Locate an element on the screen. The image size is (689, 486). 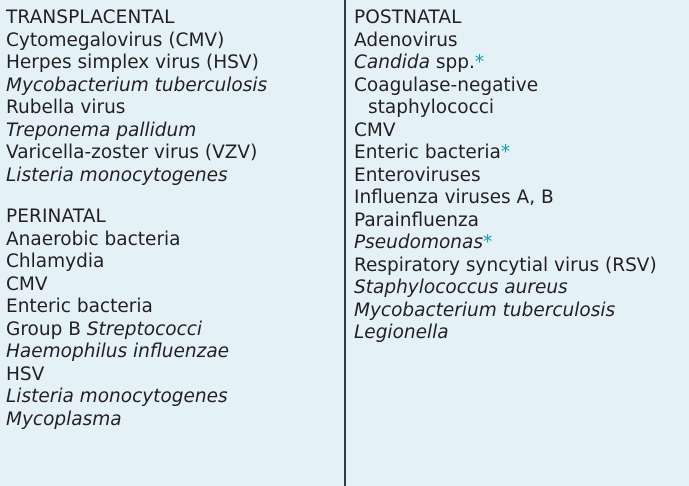
list-item: HSV is located at coordinates (171, 375).